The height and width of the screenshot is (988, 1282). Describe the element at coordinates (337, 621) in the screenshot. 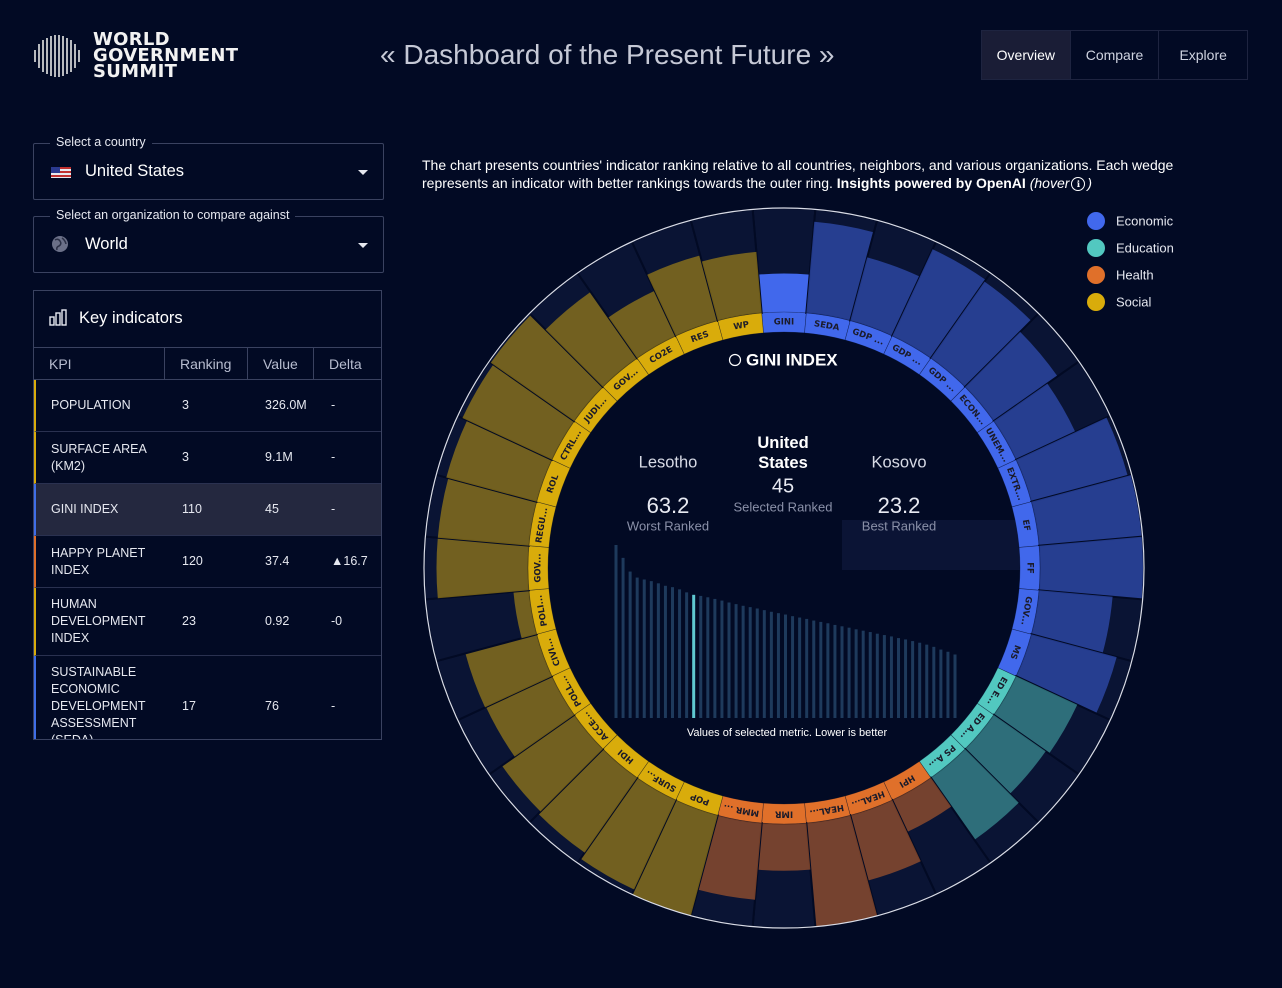

I see `table-cell: -0` at that location.